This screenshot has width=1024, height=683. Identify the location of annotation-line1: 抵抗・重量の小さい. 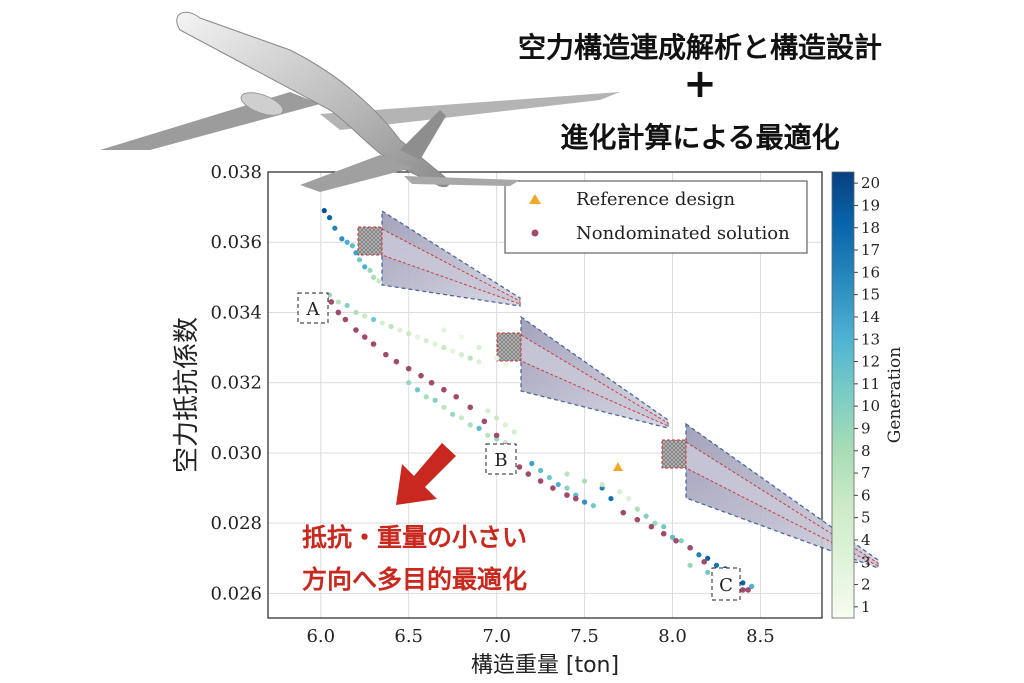
(414, 537).